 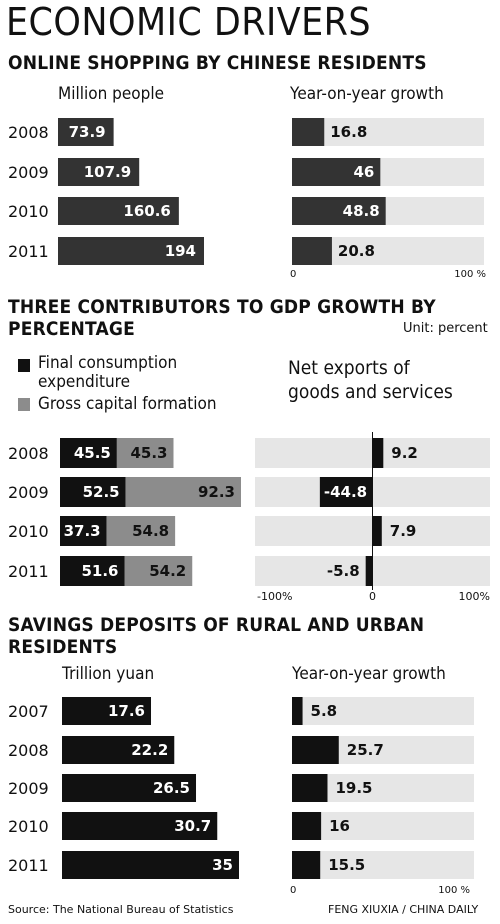 What do you see at coordinates (99, 571) in the screenshot?
I see `value-label-final-consumption-2011: 51.6` at bounding box center [99, 571].